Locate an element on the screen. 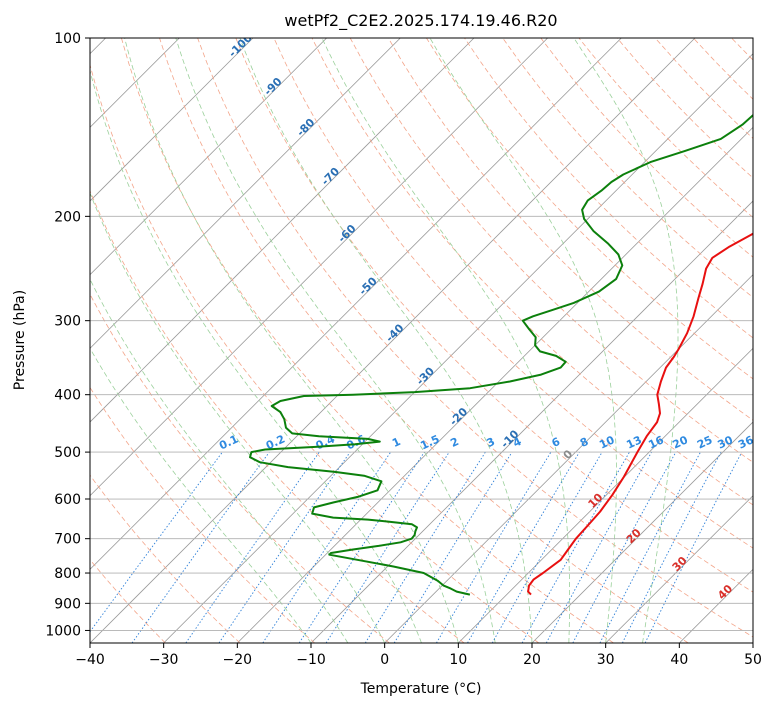  isotherm-label: 20 is located at coordinates (634, 536).